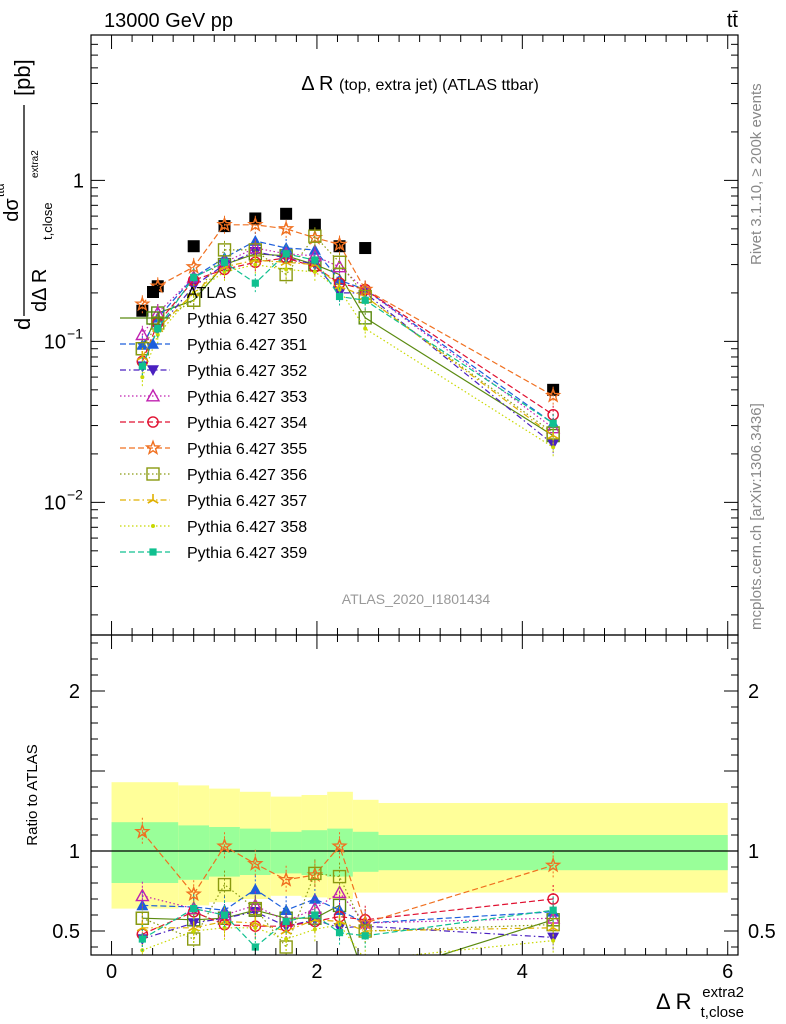  I want to click on main-title-detail: (top, extra jet) (ATLAS ttbar), so click(439, 85).